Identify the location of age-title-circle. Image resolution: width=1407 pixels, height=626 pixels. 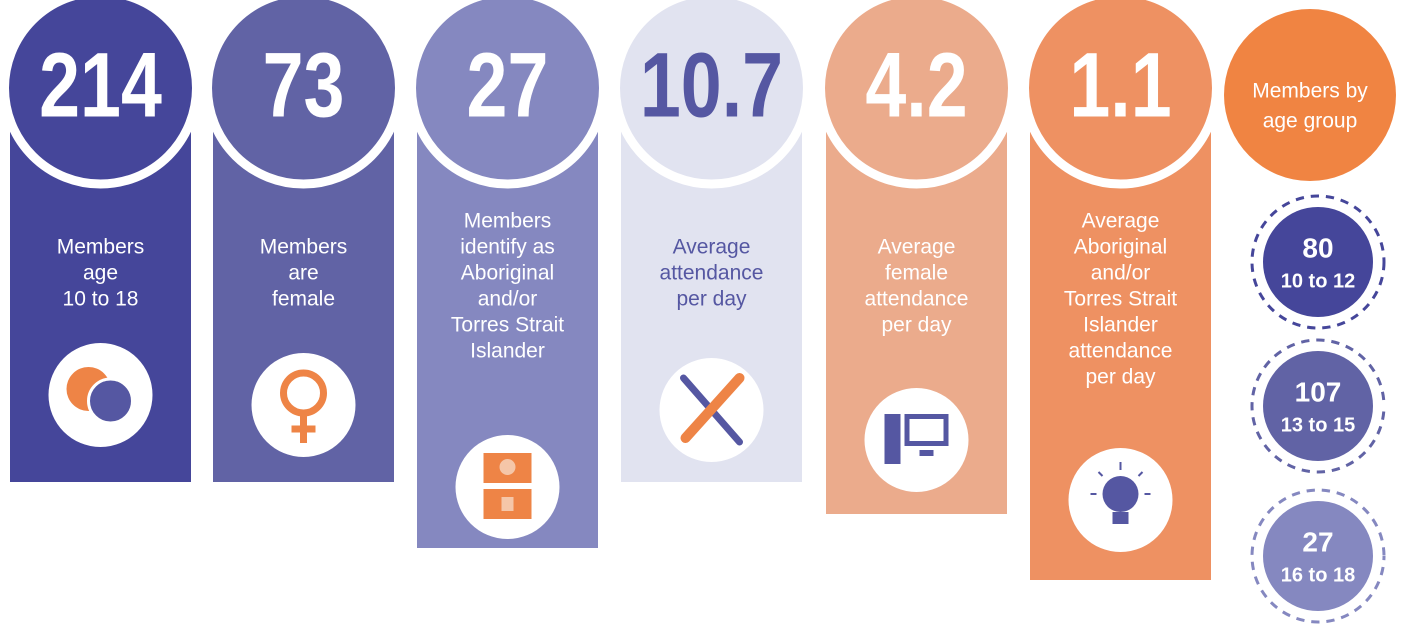
(1310, 95).